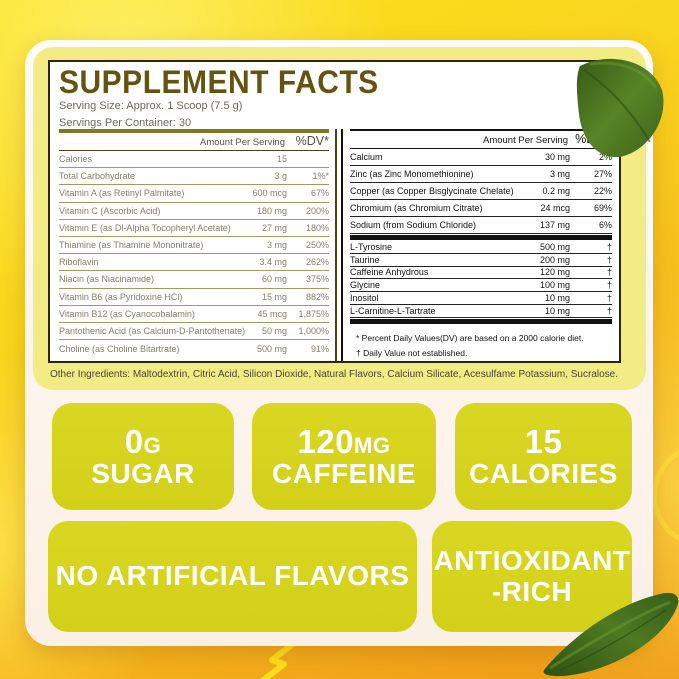 The height and width of the screenshot is (679, 679). Describe the element at coordinates (125, 122) in the screenshot. I see `servings-per-container: Servings Per Container: 30` at that location.